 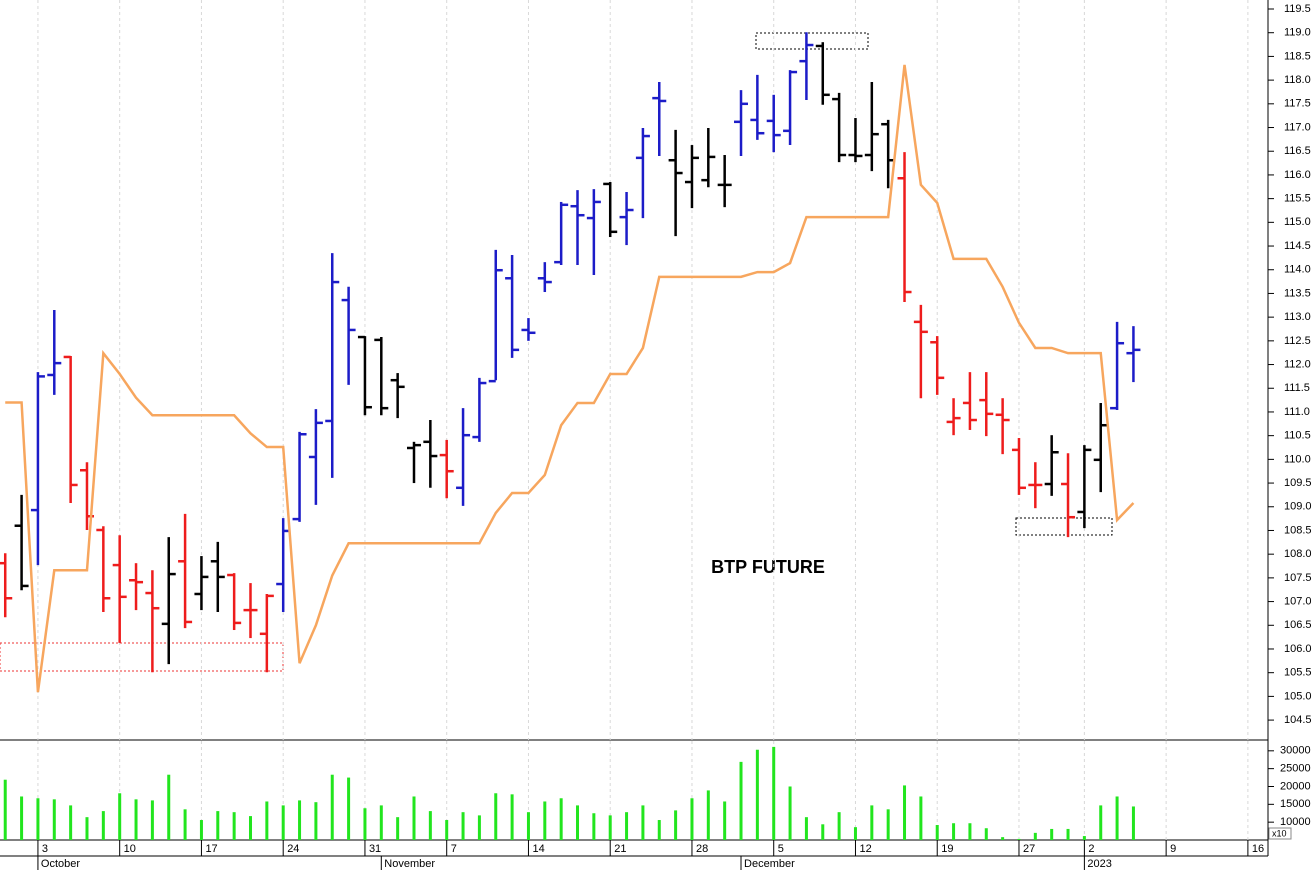 What do you see at coordinates (1298, 601) in the screenshot?
I see `y-tick-label: 107.0` at bounding box center [1298, 601].